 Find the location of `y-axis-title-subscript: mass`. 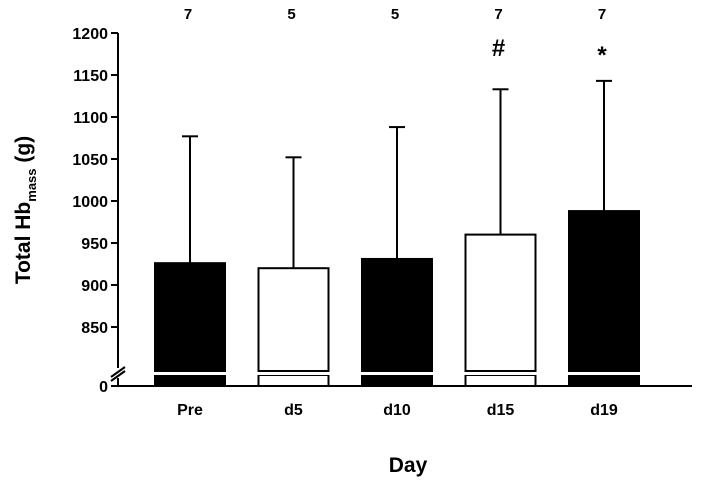

y-axis-title-subscript: mass is located at coordinates (31, 184).